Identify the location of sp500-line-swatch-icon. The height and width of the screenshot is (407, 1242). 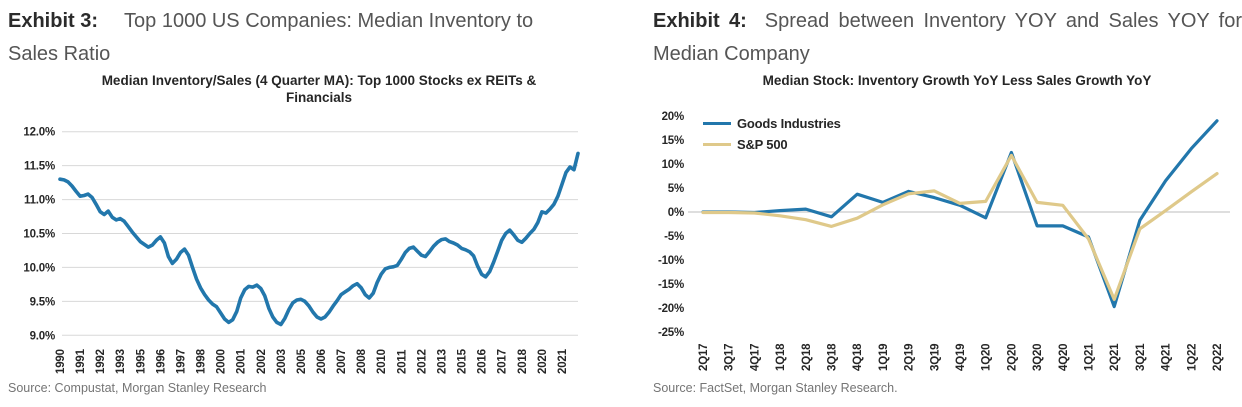
(717, 144).